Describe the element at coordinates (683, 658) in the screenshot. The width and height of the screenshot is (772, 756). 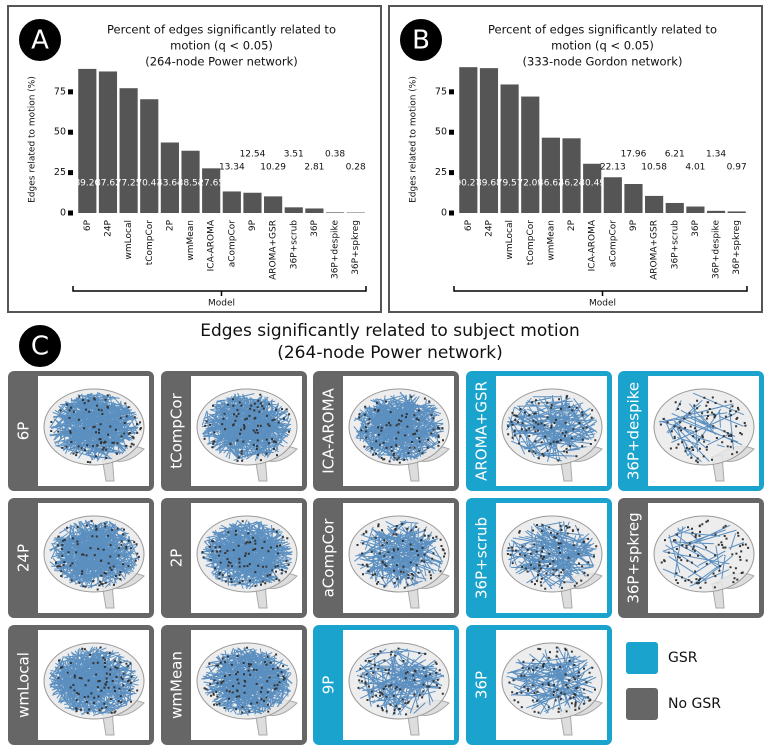
I see `legend-label: GSR` at that location.